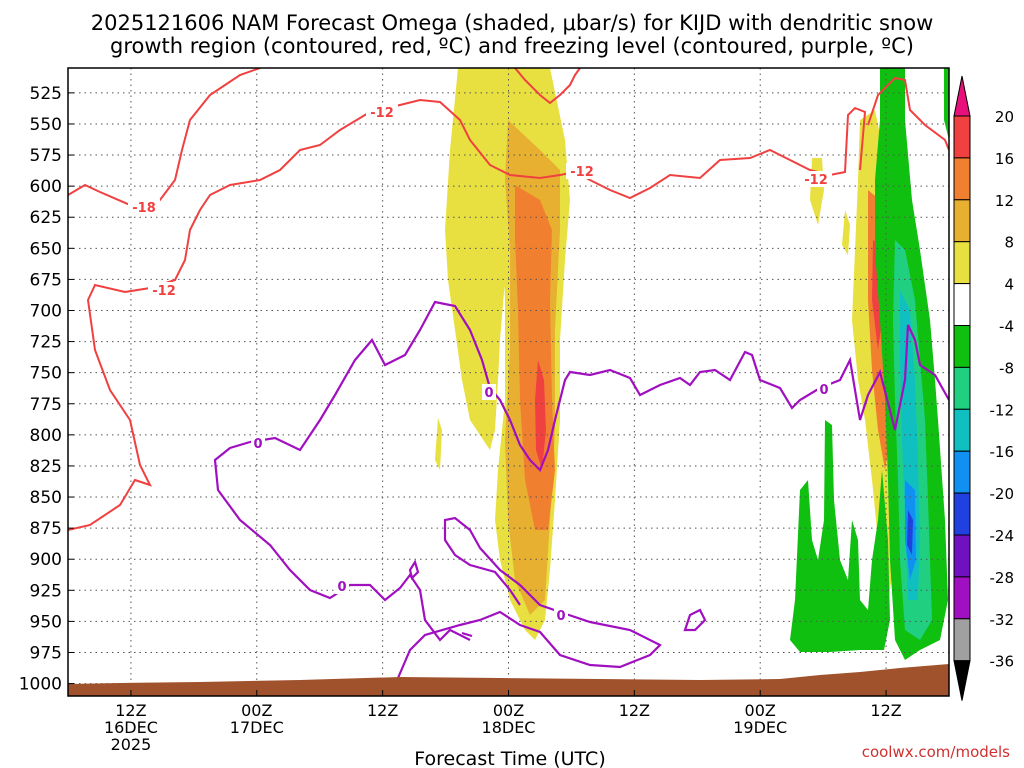  I want to click on y-tick-label: 675, so click(46, 280).